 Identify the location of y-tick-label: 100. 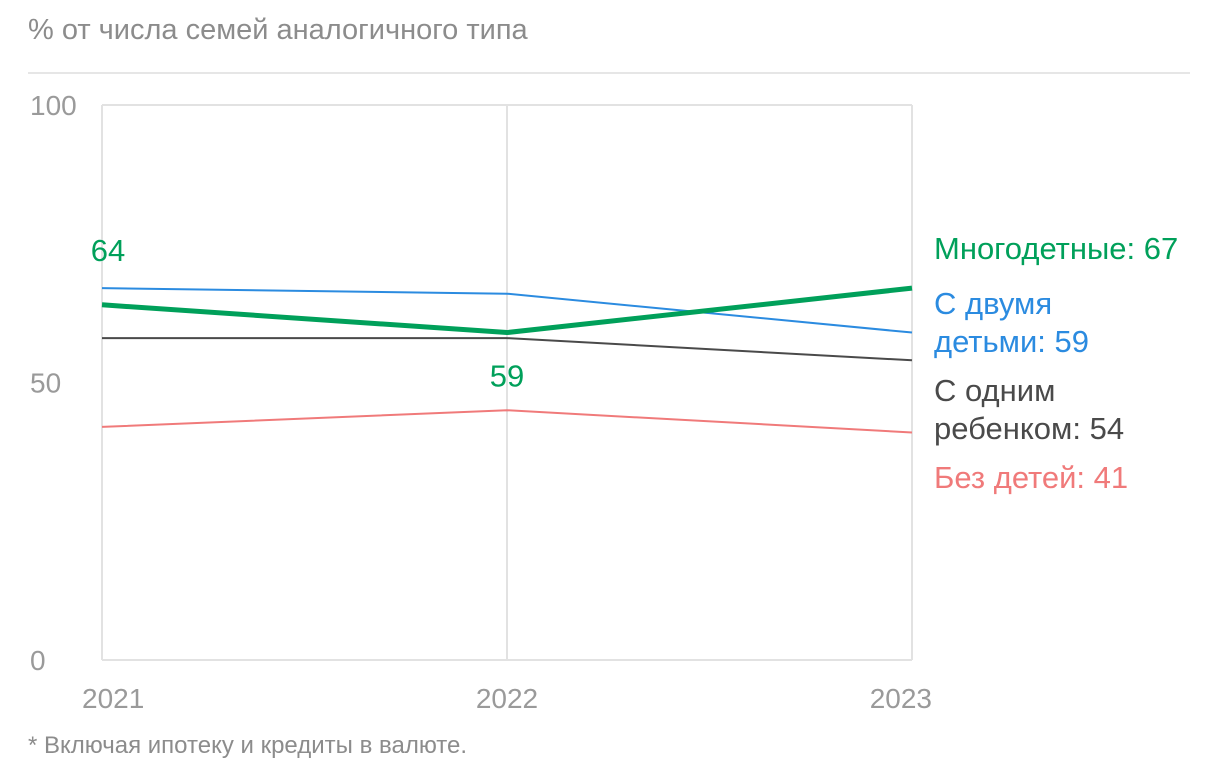
(53, 105).